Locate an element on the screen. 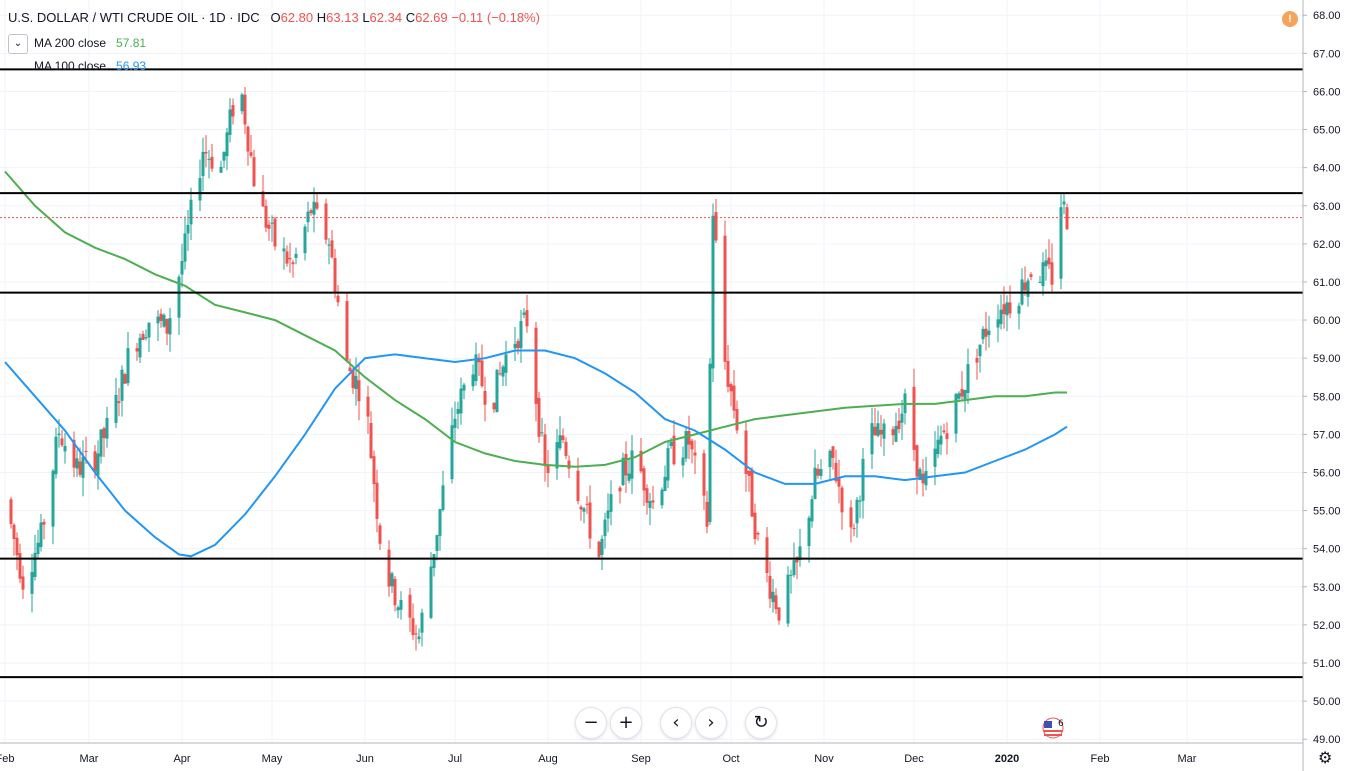 This screenshot has height=771, width=1350. y-tick-label: 53.00 is located at coordinates (1327, 588).